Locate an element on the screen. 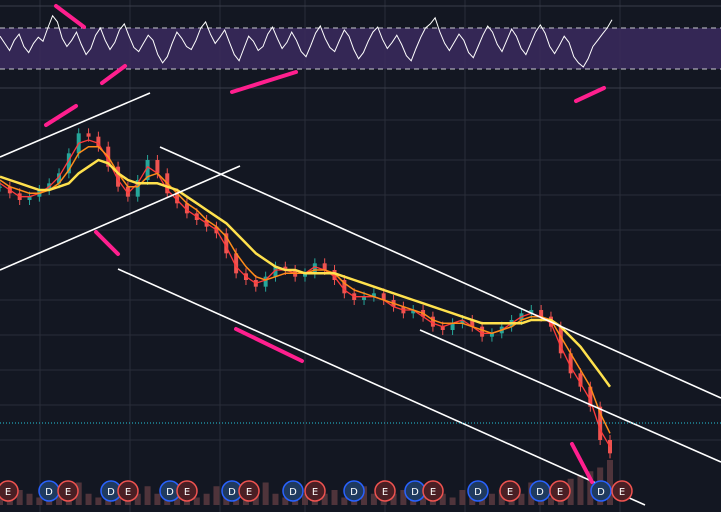 This screenshot has height=512, width=721. oscillator-line is located at coordinates (306, 41).